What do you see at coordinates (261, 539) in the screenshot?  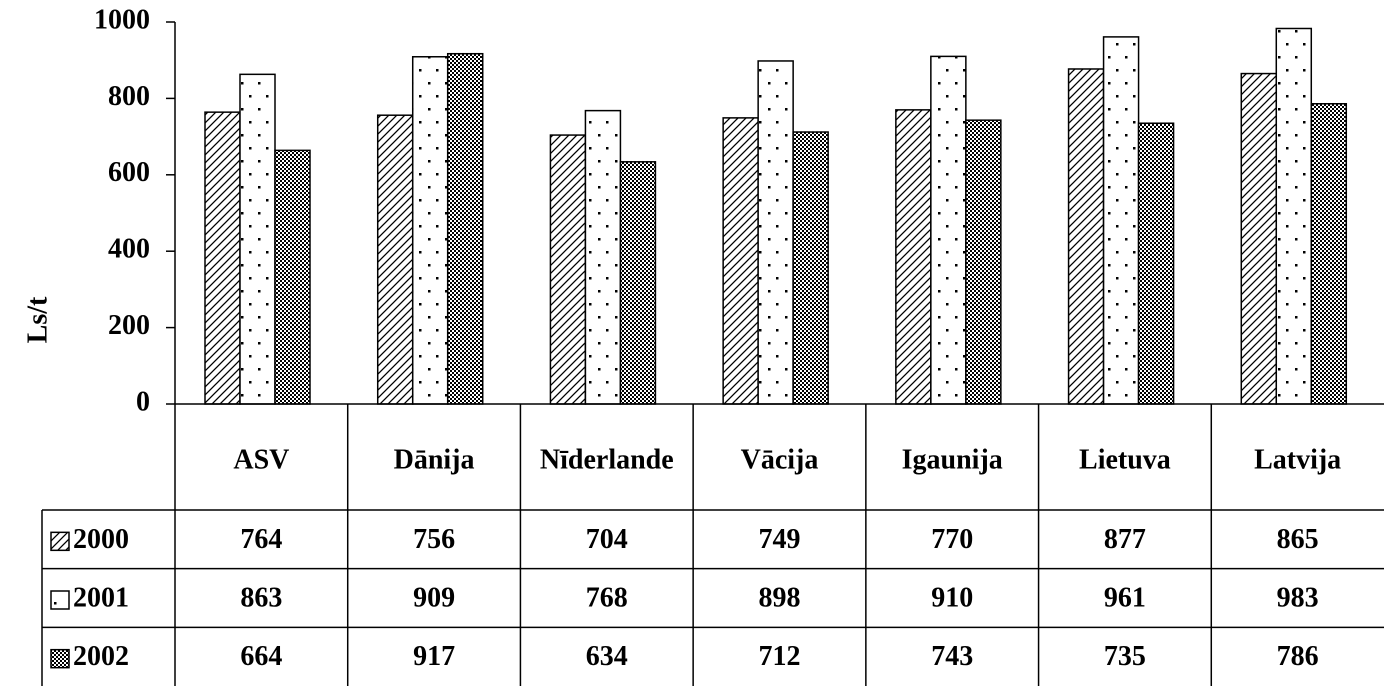 I see `table-value: 764` at bounding box center [261, 539].